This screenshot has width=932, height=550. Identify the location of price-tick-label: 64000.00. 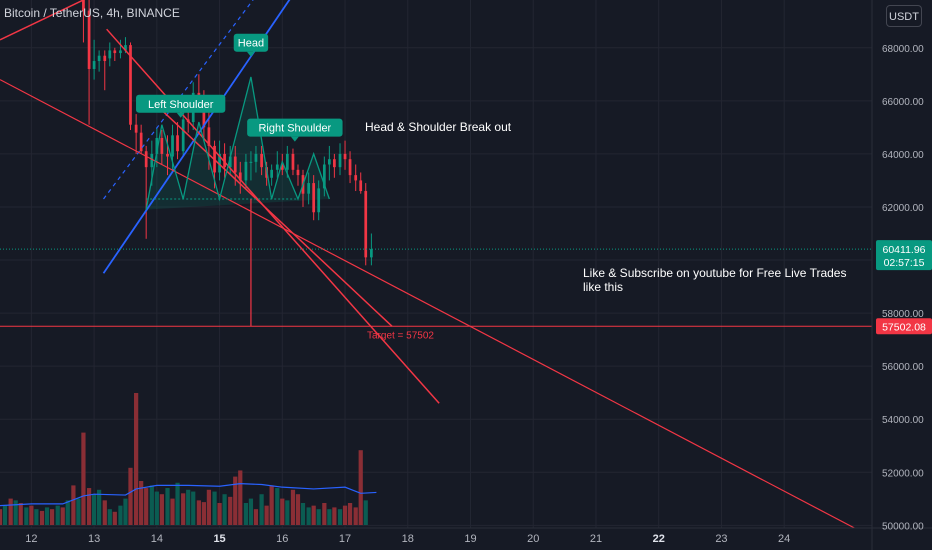
(903, 155).